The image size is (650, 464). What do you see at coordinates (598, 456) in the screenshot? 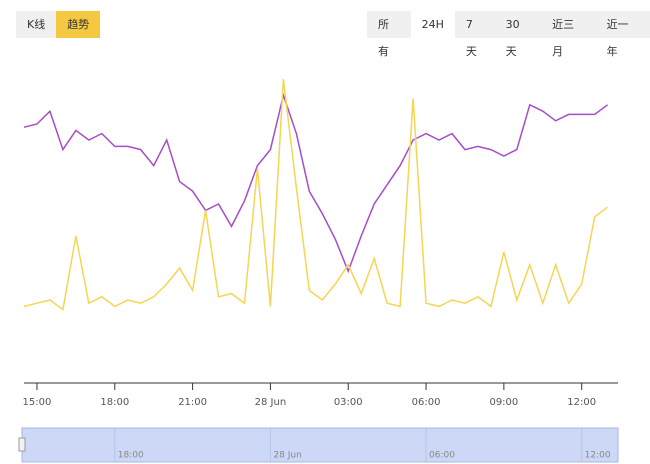
I see `navigator-tick-label: 12:00` at bounding box center [598, 456].